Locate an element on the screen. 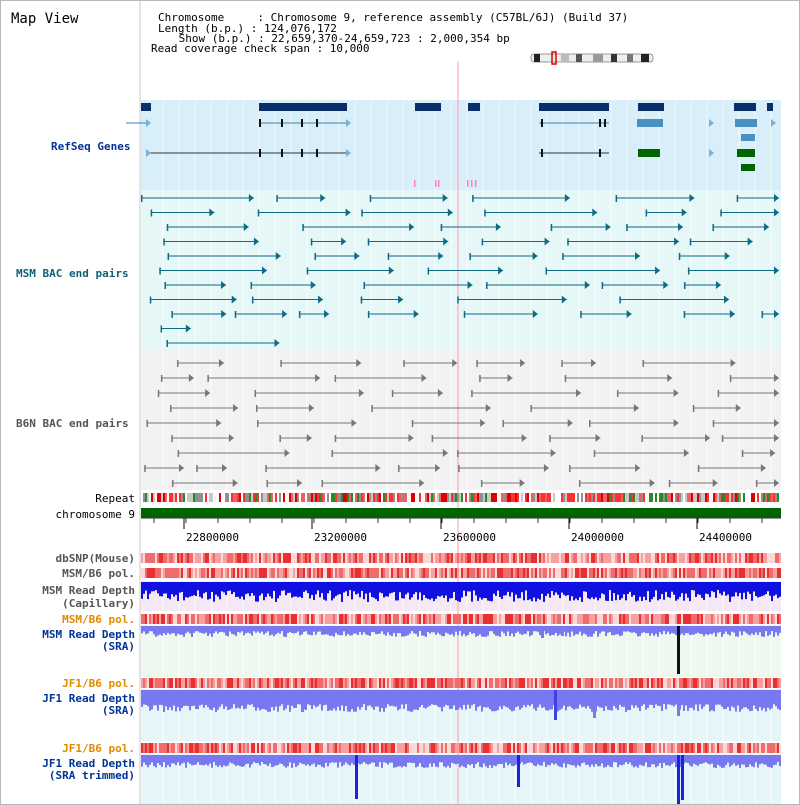 The image size is (800, 805). page-title: Map View is located at coordinates (45, 19).